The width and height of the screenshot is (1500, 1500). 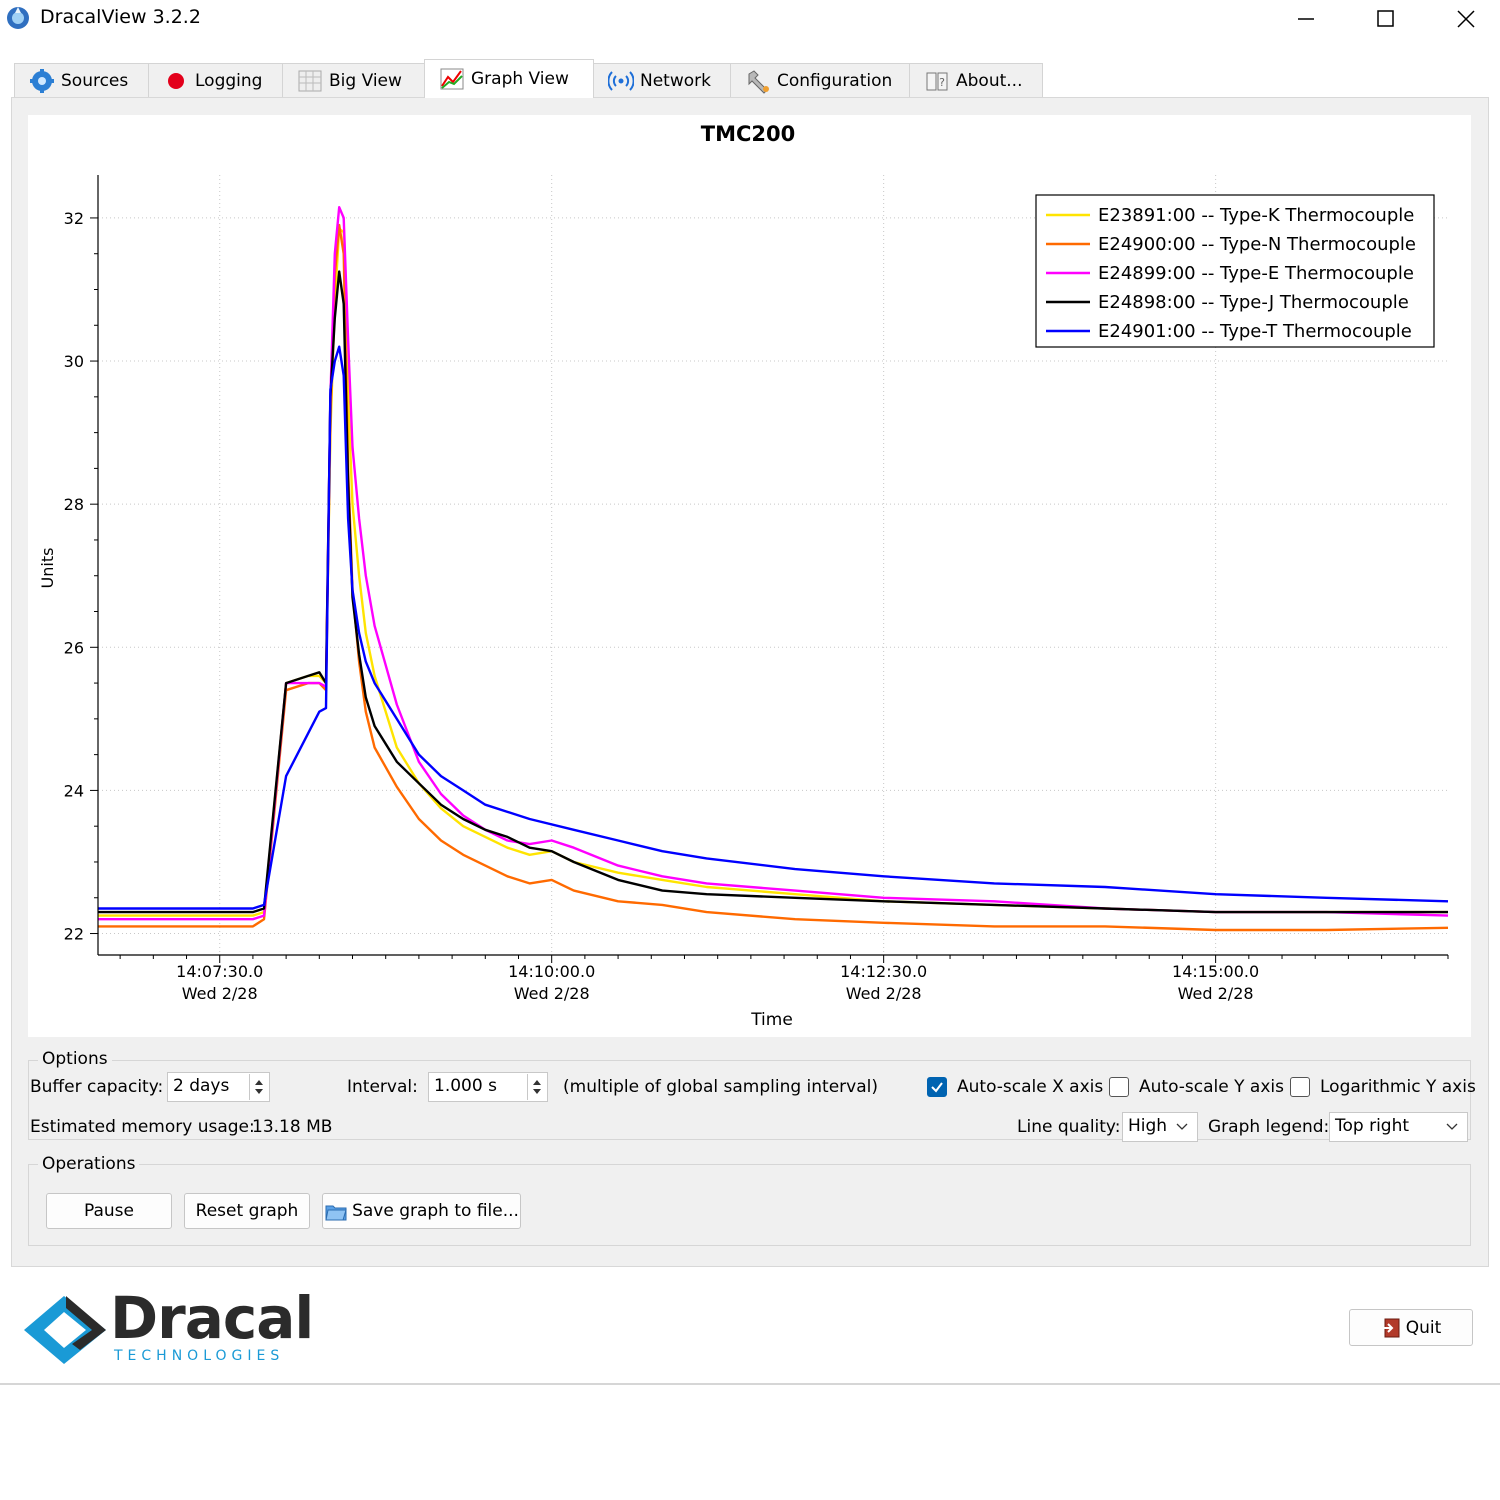 I want to click on close-icon, so click(x=1466, y=19).